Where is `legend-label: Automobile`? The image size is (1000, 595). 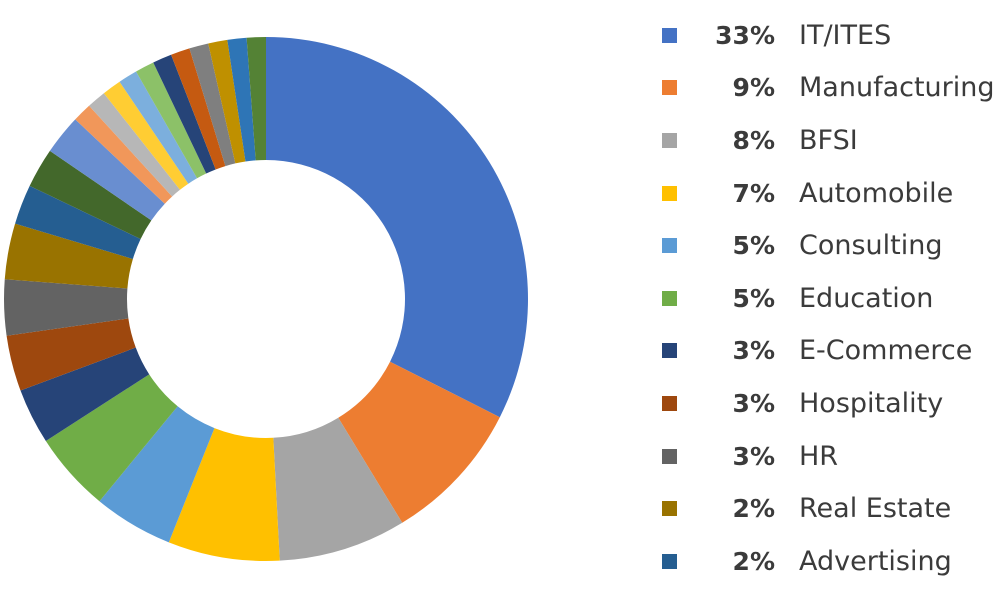 legend-label: Automobile is located at coordinates (876, 193).